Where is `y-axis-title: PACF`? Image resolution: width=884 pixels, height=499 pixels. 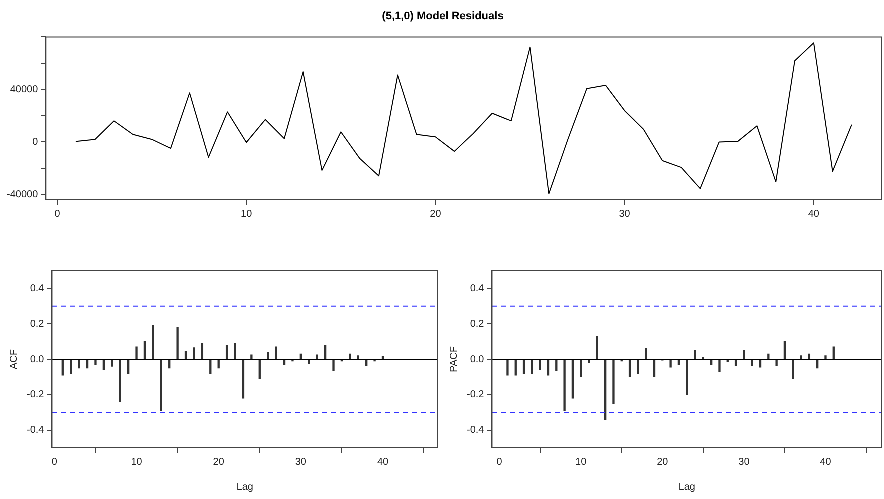
y-axis-title: PACF is located at coordinates (454, 359).